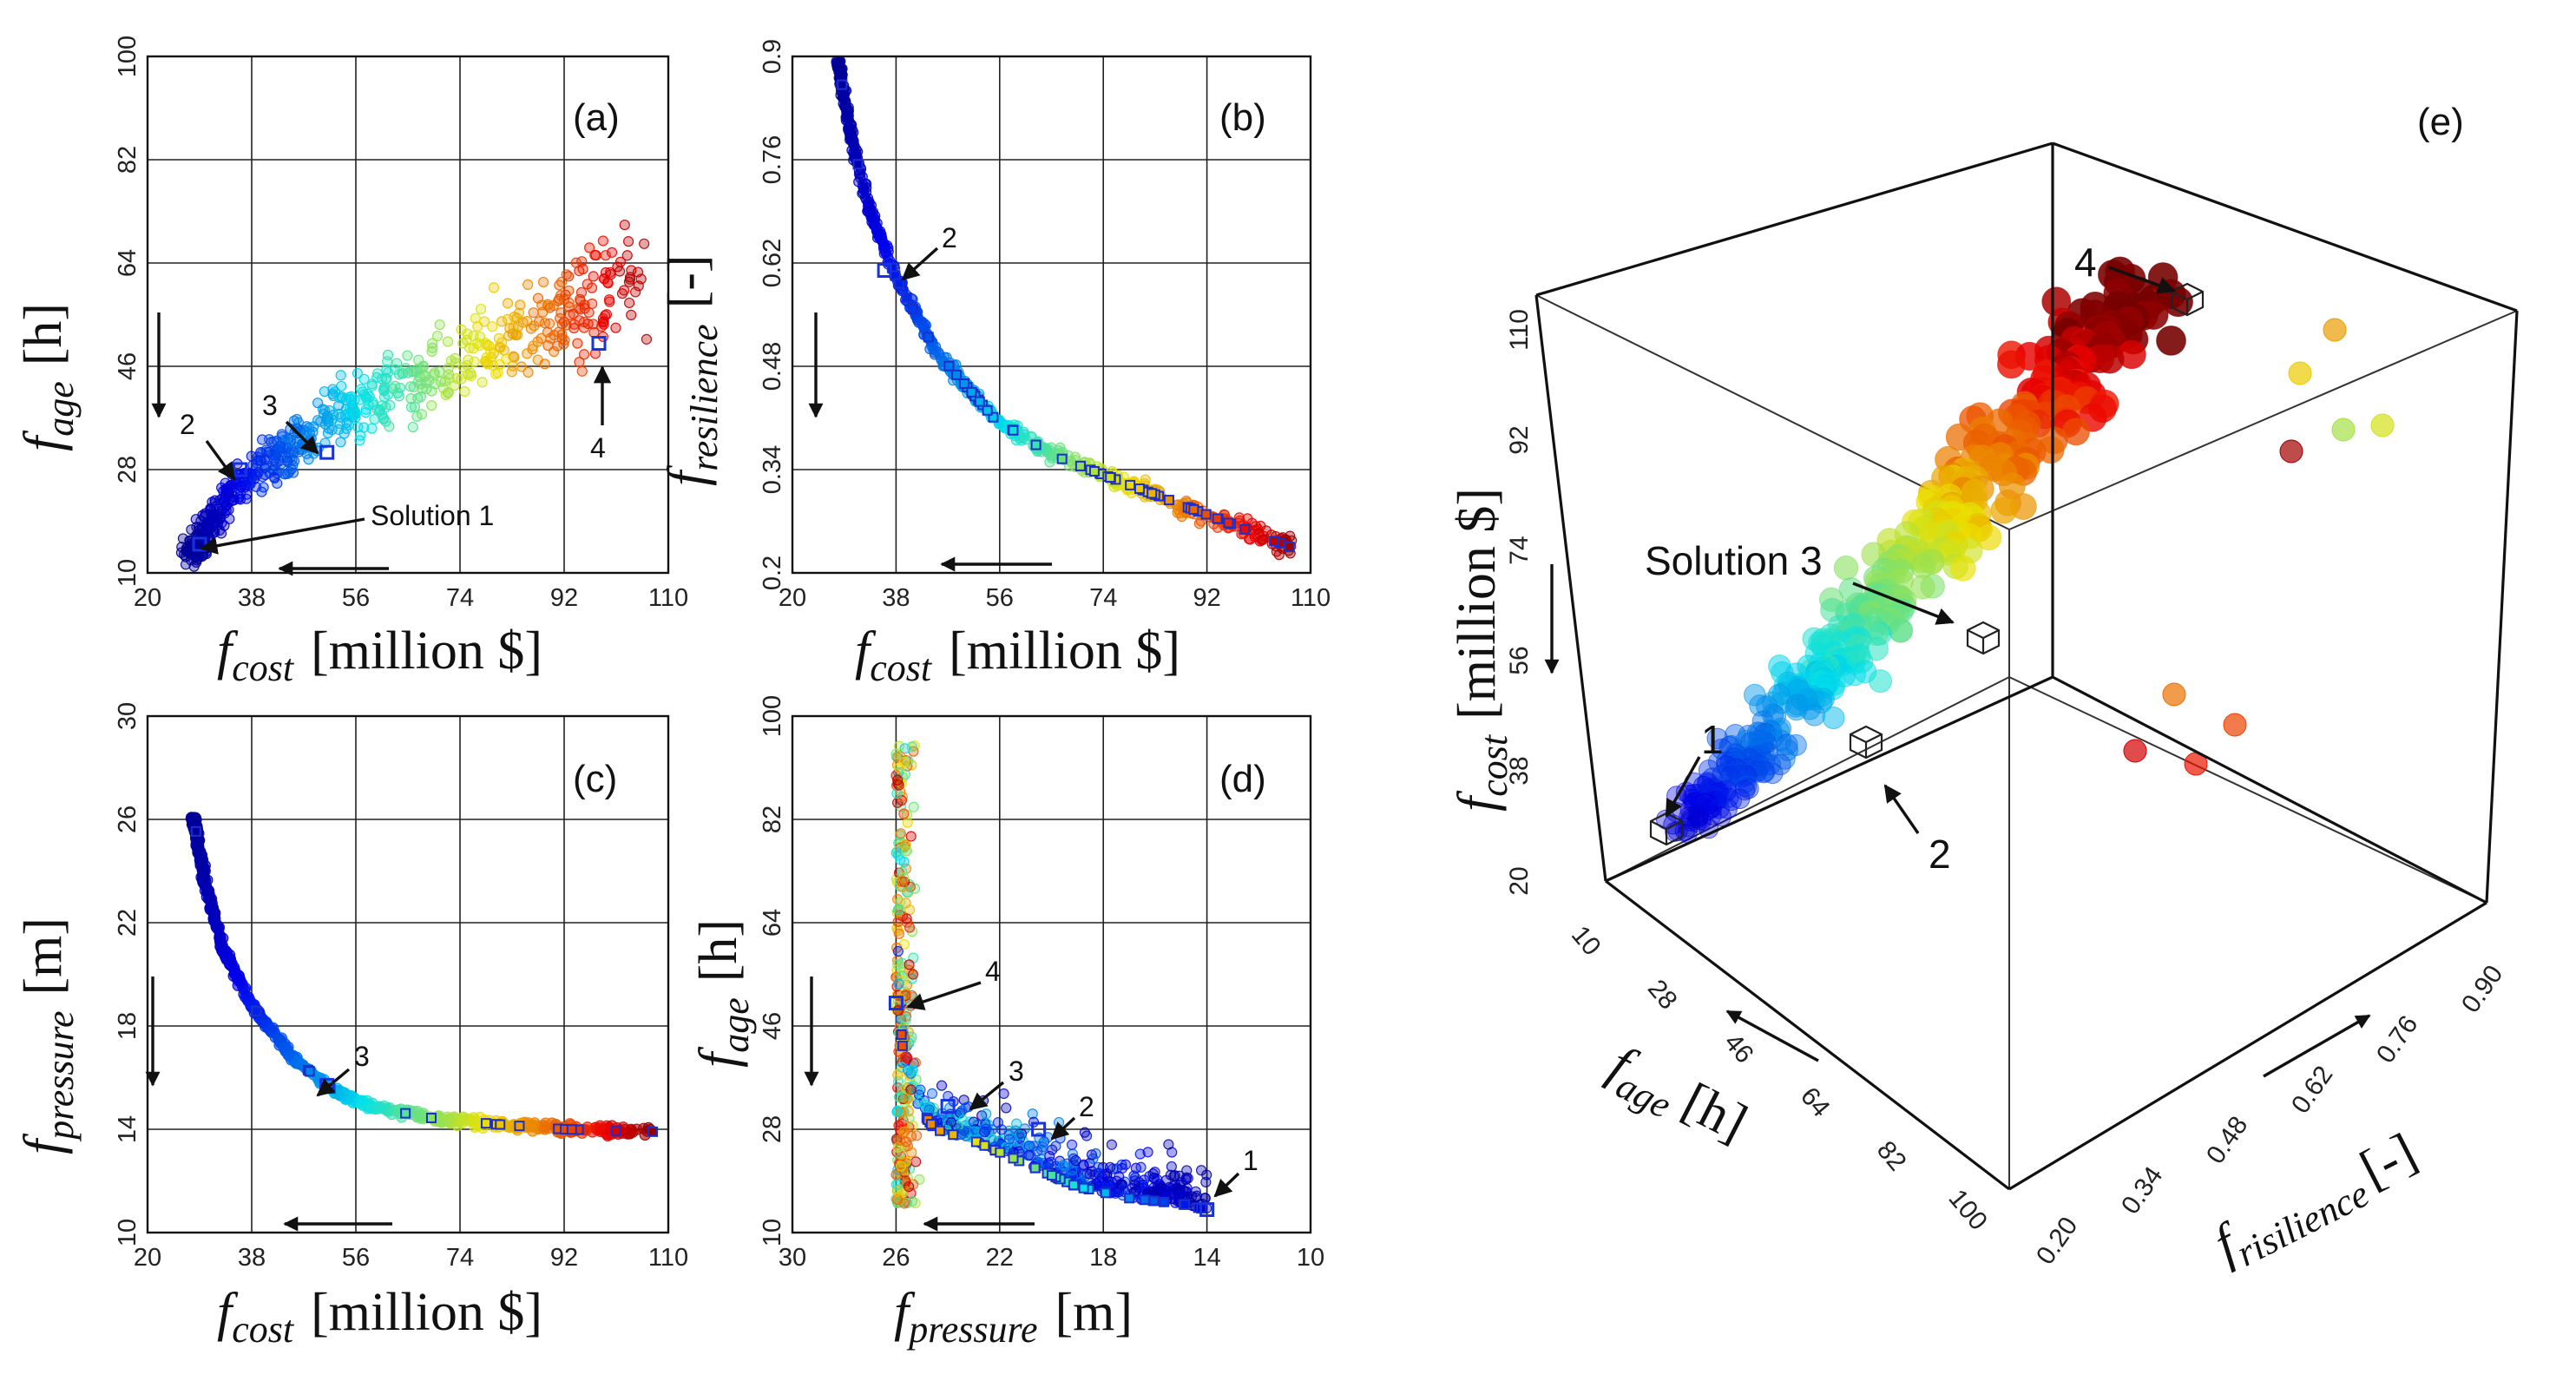  Describe the element at coordinates (1055, 598) in the screenshot. I see `panel-b-x-ticks: 20 38 56 74 92 110` at that location.